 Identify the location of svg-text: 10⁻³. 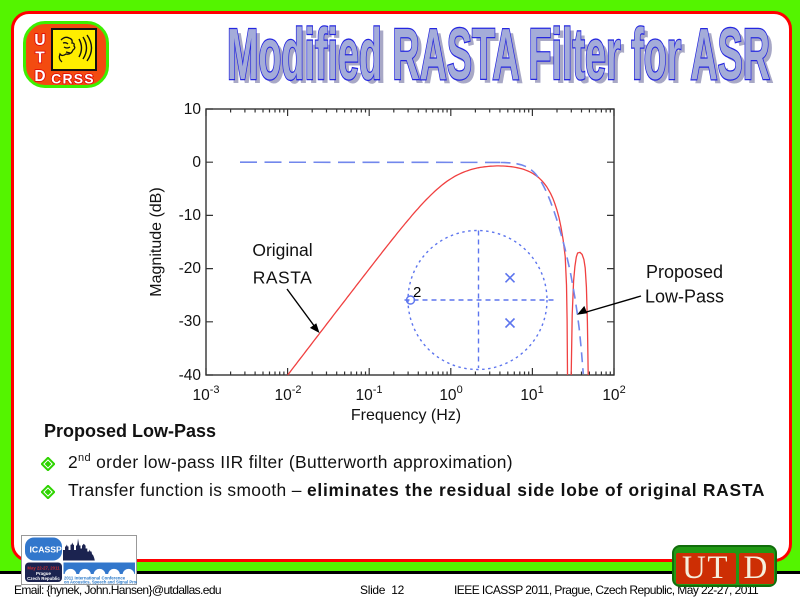
(205, 394).